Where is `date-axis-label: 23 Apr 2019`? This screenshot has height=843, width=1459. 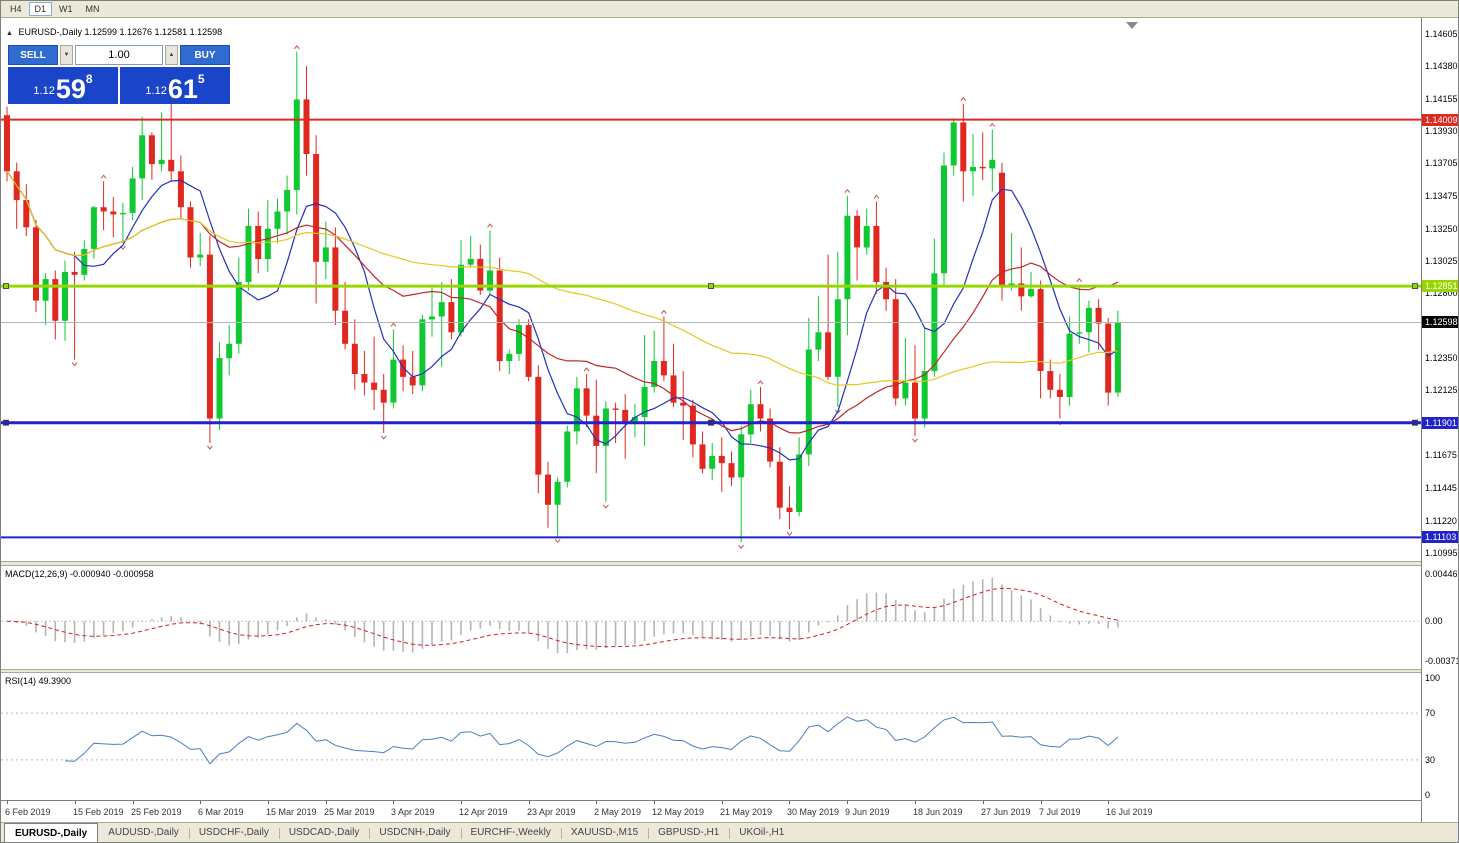
date-axis-label: 23 Apr 2019 is located at coordinates (551, 812).